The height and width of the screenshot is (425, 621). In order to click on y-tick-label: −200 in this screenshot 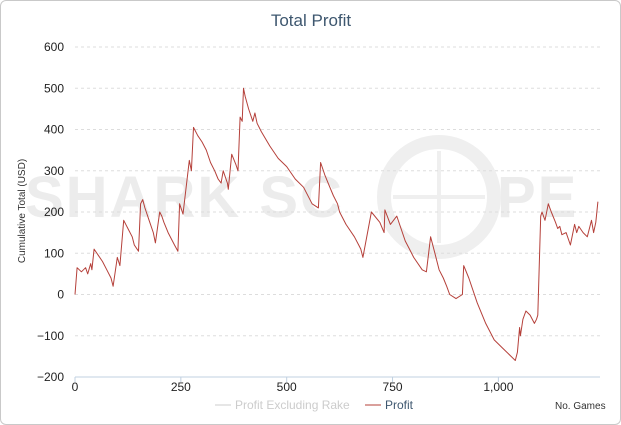, I will do `click(50, 377)`.